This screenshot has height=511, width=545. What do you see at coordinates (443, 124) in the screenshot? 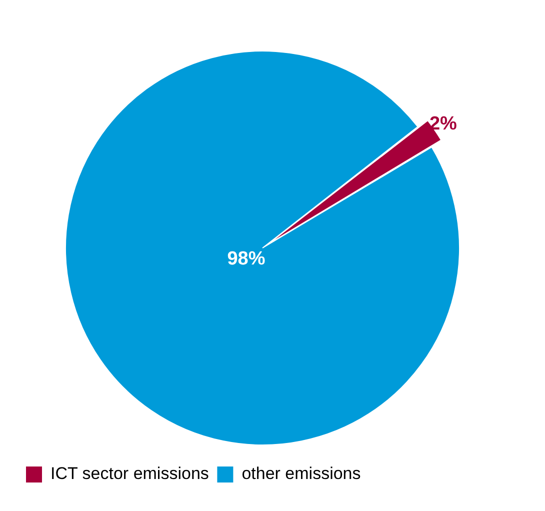
I see `data-label: 2%` at bounding box center [443, 124].